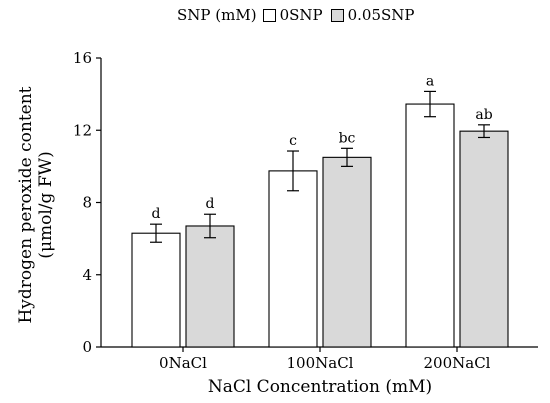 The height and width of the screenshot is (403, 550). I want to click on y-tick-label-16: 16, so click(82, 58).